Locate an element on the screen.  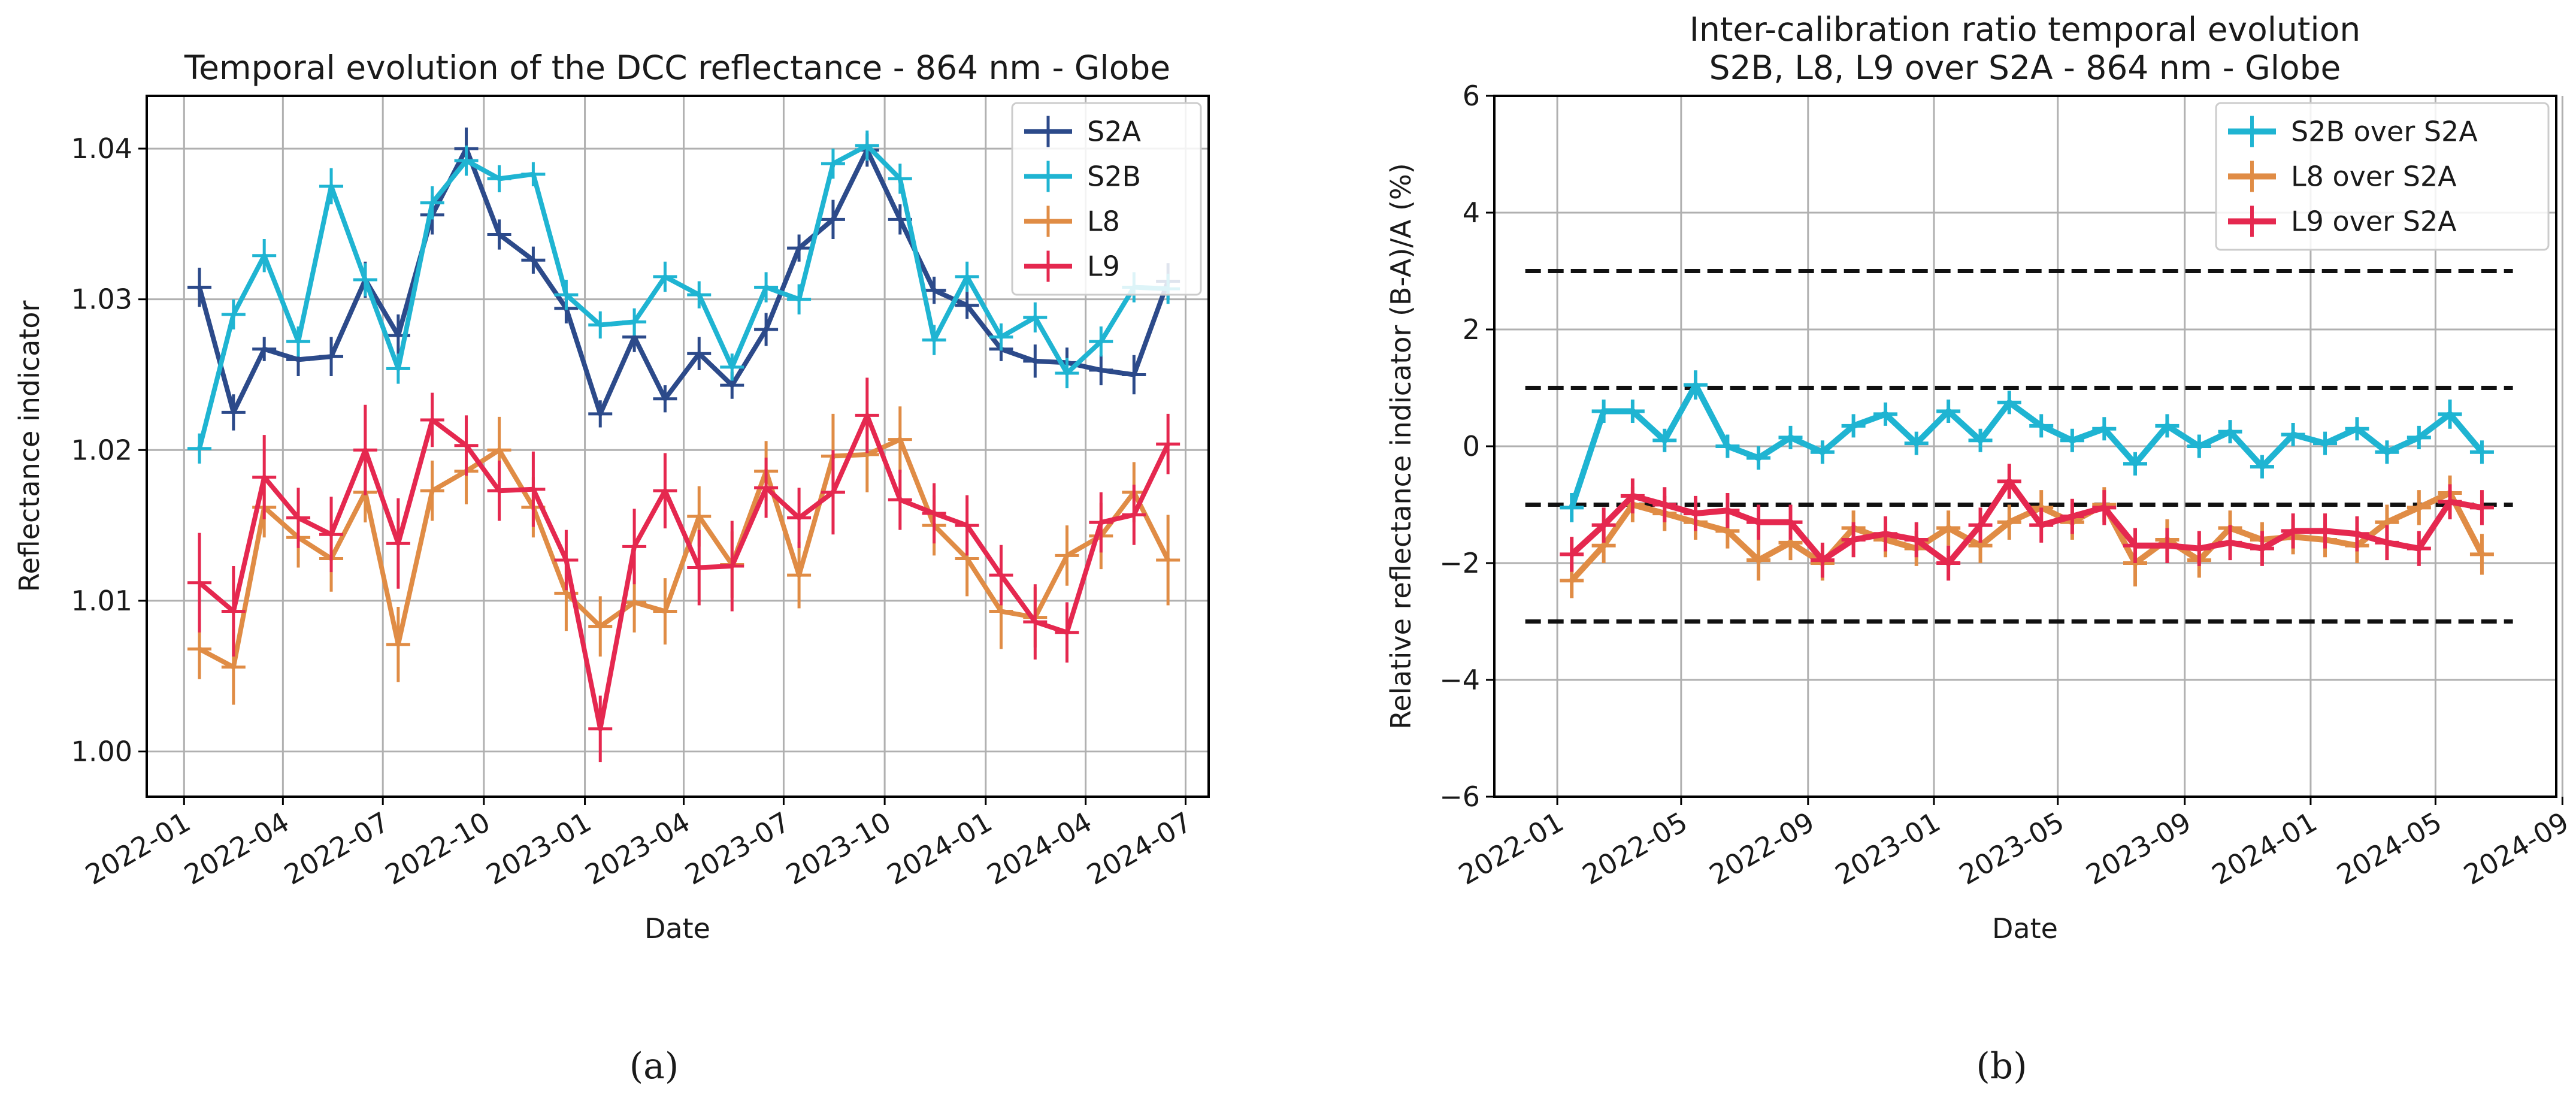
a-series-s2a is located at coordinates (683, 279).